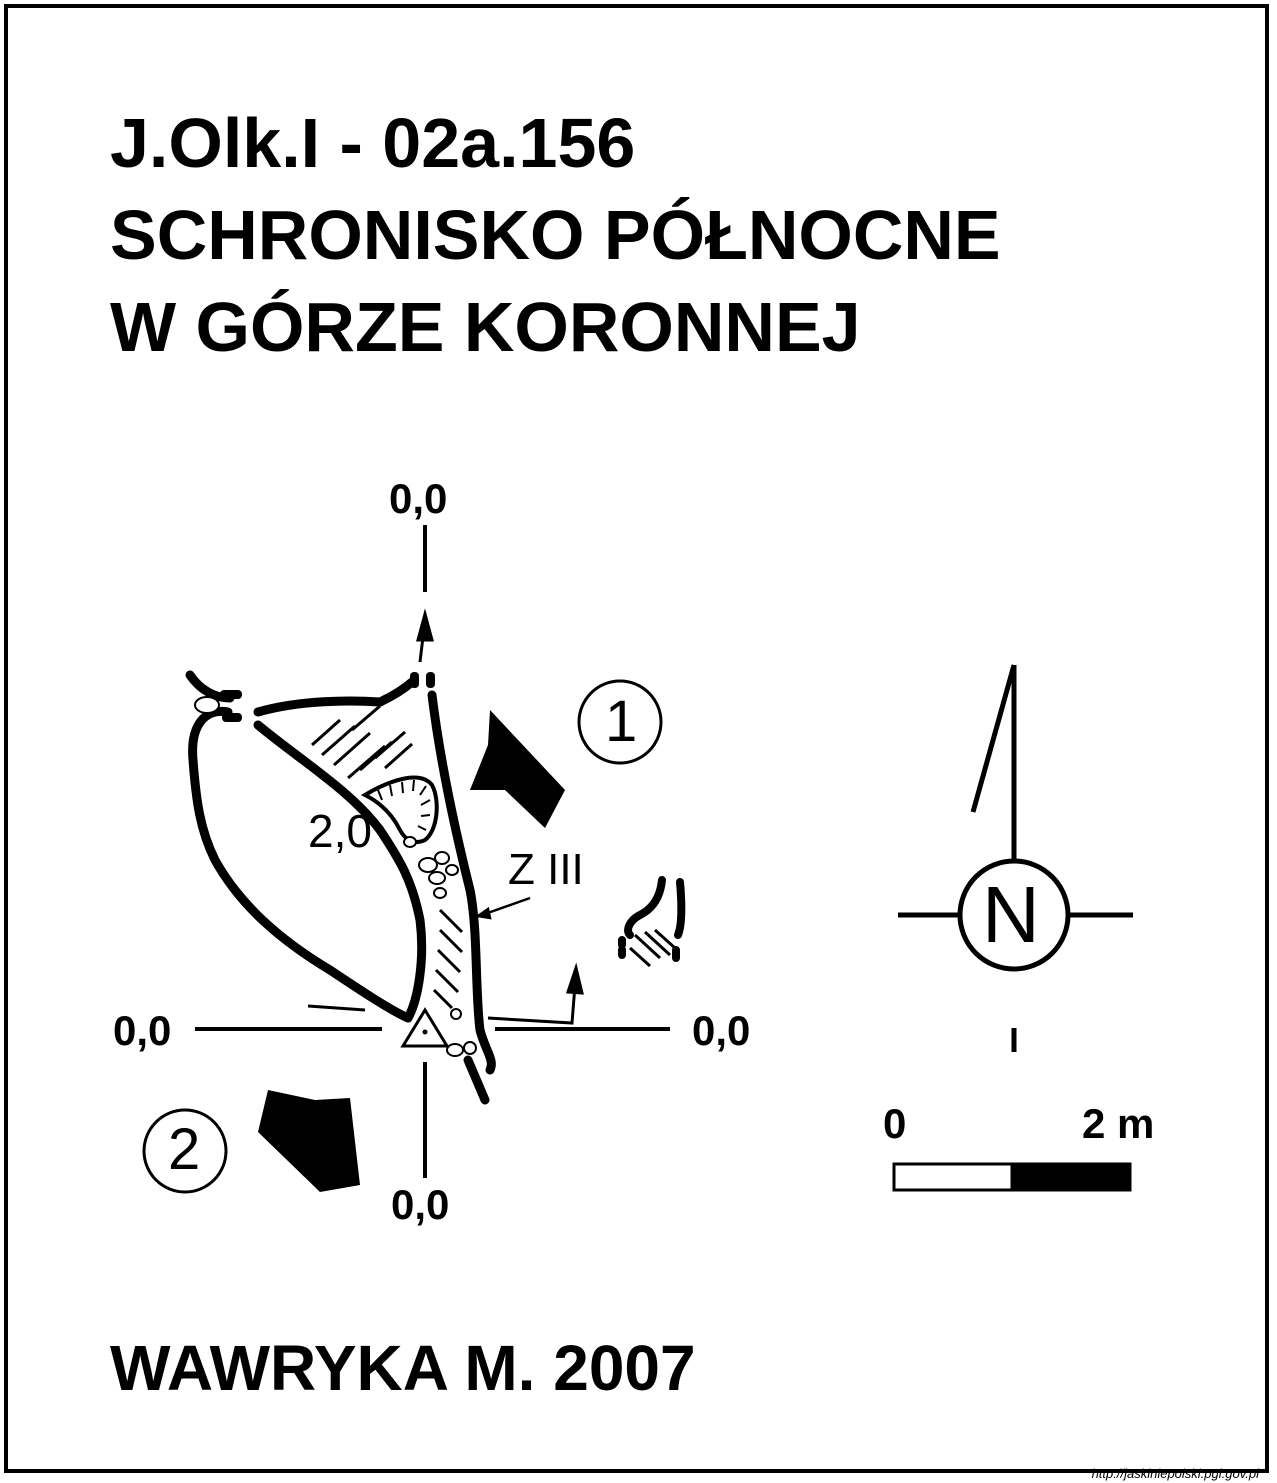 The width and height of the screenshot is (1277, 1483). Describe the element at coordinates (546, 869) in the screenshot. I see `rock-label: Z III` at that location.